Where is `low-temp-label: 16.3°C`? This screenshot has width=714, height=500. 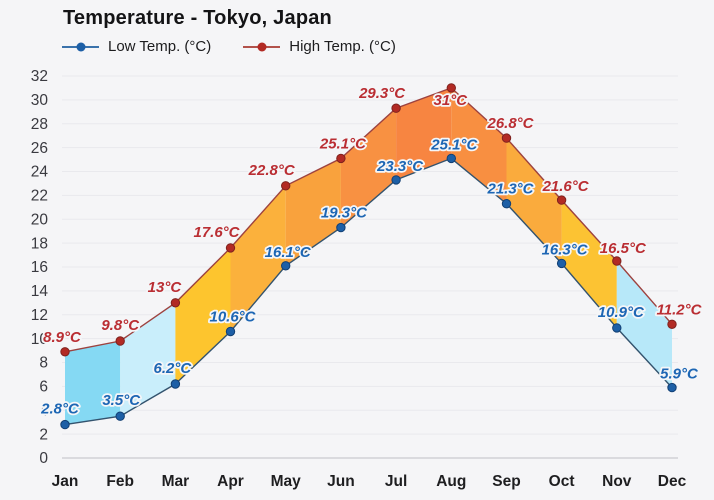 low-temp-label: 16.3°C is located at coordinates (565, 249).